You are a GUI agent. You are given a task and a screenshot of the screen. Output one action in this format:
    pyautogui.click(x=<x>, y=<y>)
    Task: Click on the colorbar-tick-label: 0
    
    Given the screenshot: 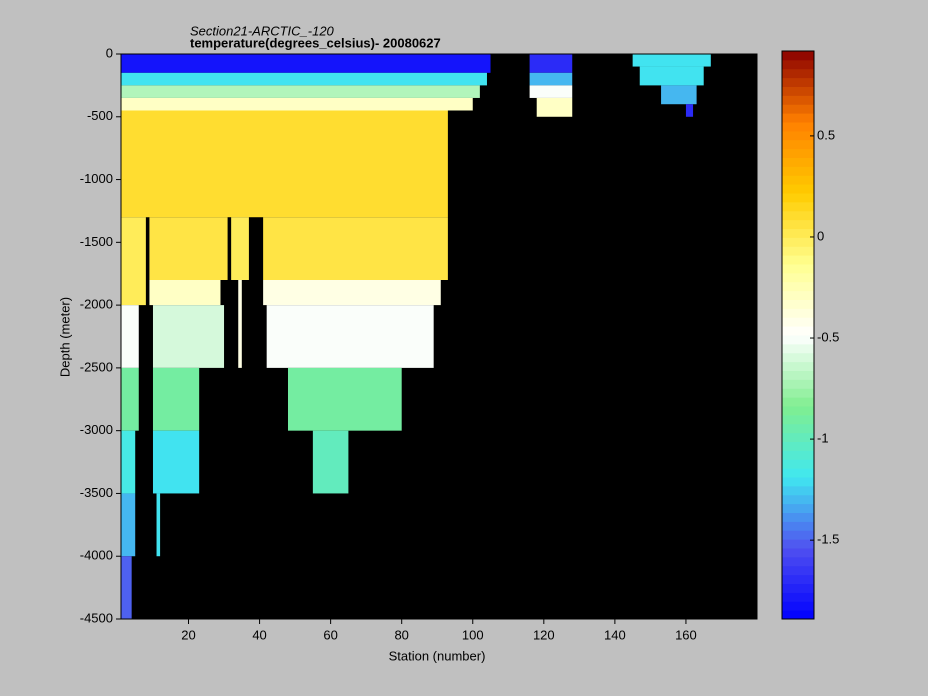 What is the action you would take?
    pyautogui.click(x=820, y=235)
    